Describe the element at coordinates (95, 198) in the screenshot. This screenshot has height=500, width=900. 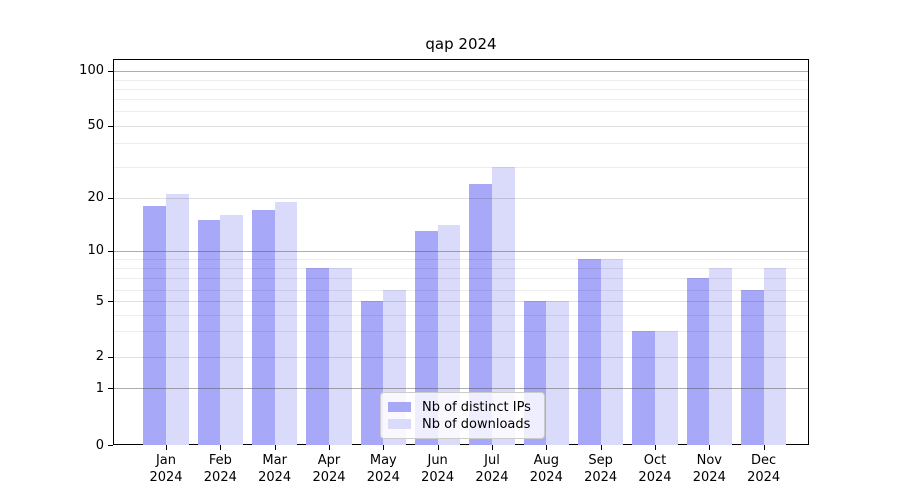
I see `y-tick-label-20: 20` at that location.